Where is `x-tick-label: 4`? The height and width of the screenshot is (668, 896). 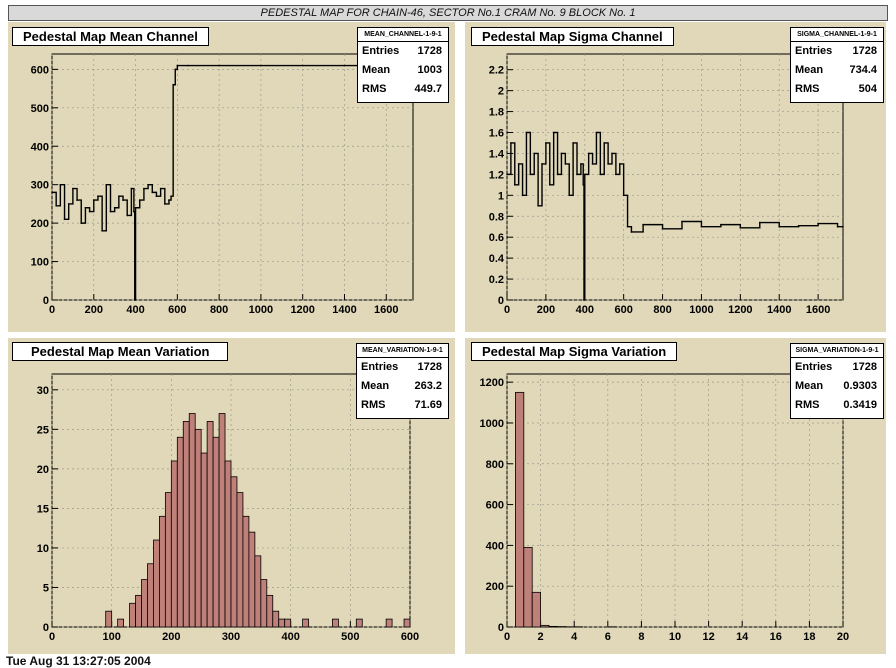 x-tick-label: 4 is located at coordinates (574, 637).